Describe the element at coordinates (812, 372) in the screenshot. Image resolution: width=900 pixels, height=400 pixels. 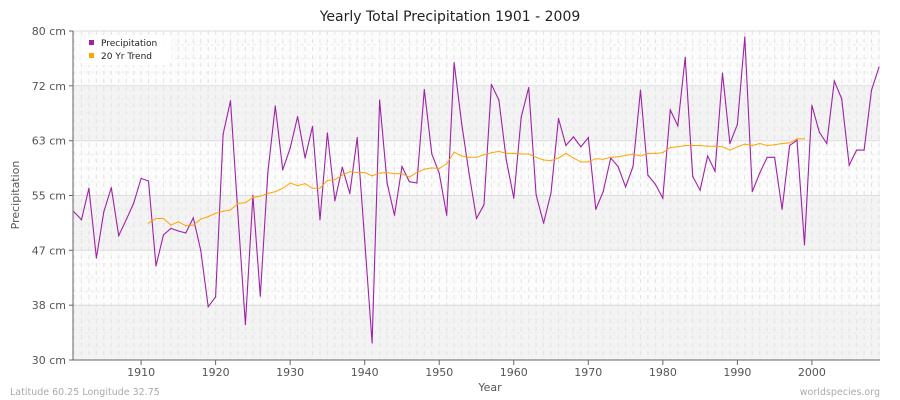
I see `x-tick-label: 2000` at that location.